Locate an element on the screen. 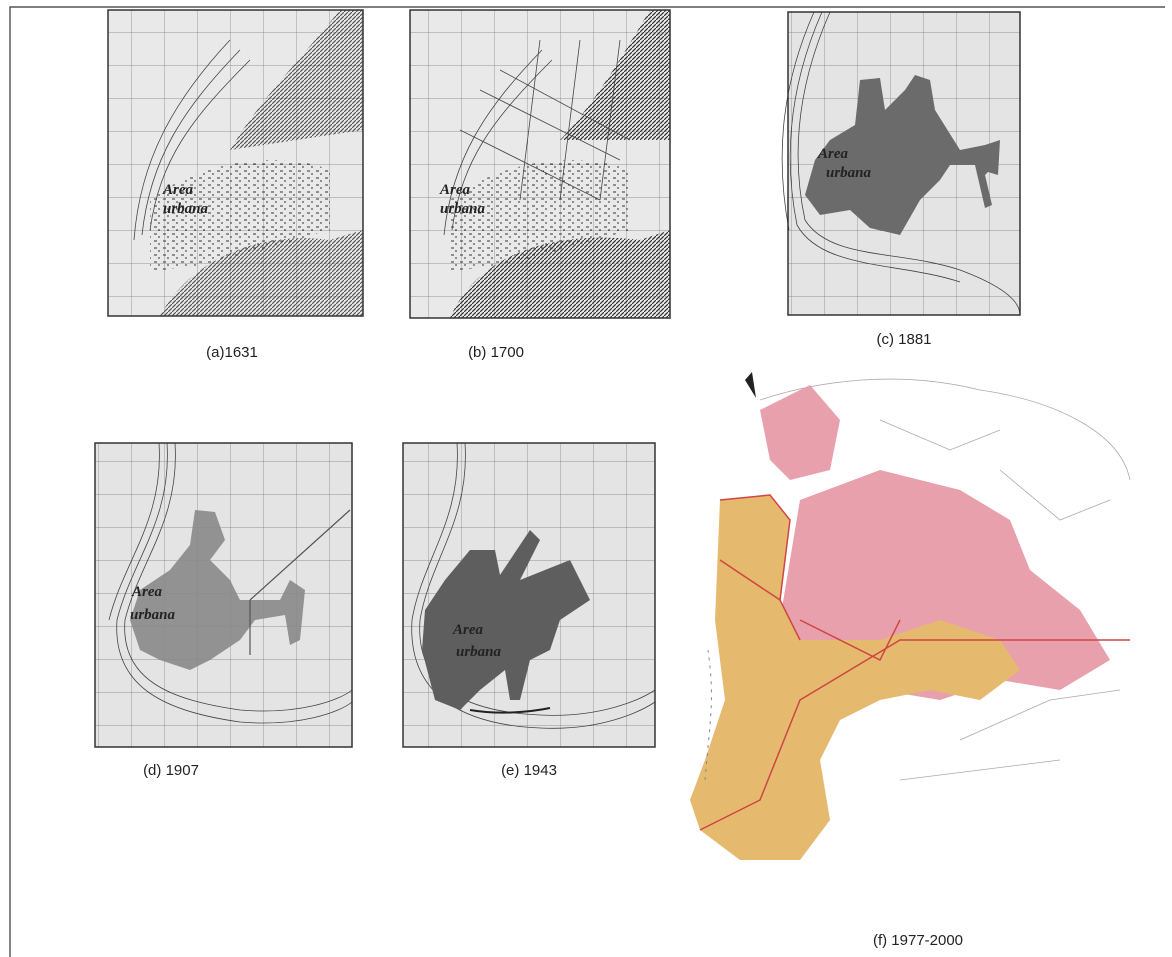  map-b is located at coordinates (540, 164).